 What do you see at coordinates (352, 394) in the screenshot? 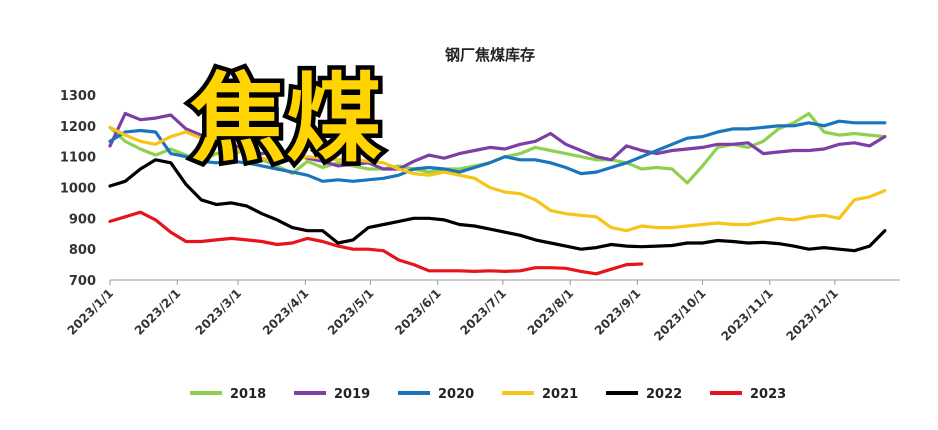
I see `legend-label-2019: 2019` at bounding box center [352, 394].